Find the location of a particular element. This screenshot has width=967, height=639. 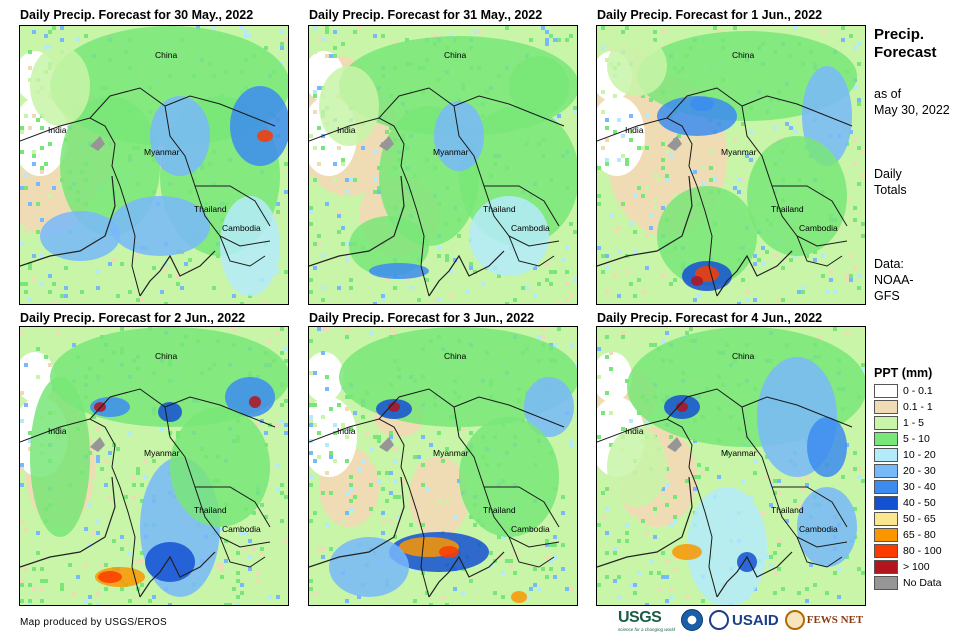

legend-label: 30 - 40 is located at coordinates (919, 487).